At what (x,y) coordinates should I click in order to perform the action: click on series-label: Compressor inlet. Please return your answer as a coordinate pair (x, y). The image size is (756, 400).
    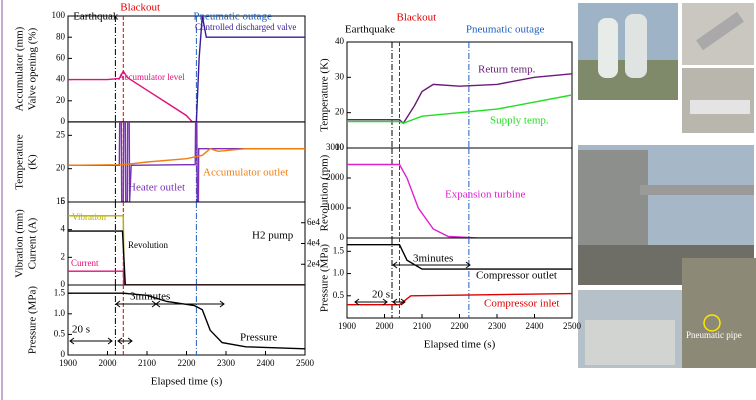
    Looking at the image, I should click on (521, 304).